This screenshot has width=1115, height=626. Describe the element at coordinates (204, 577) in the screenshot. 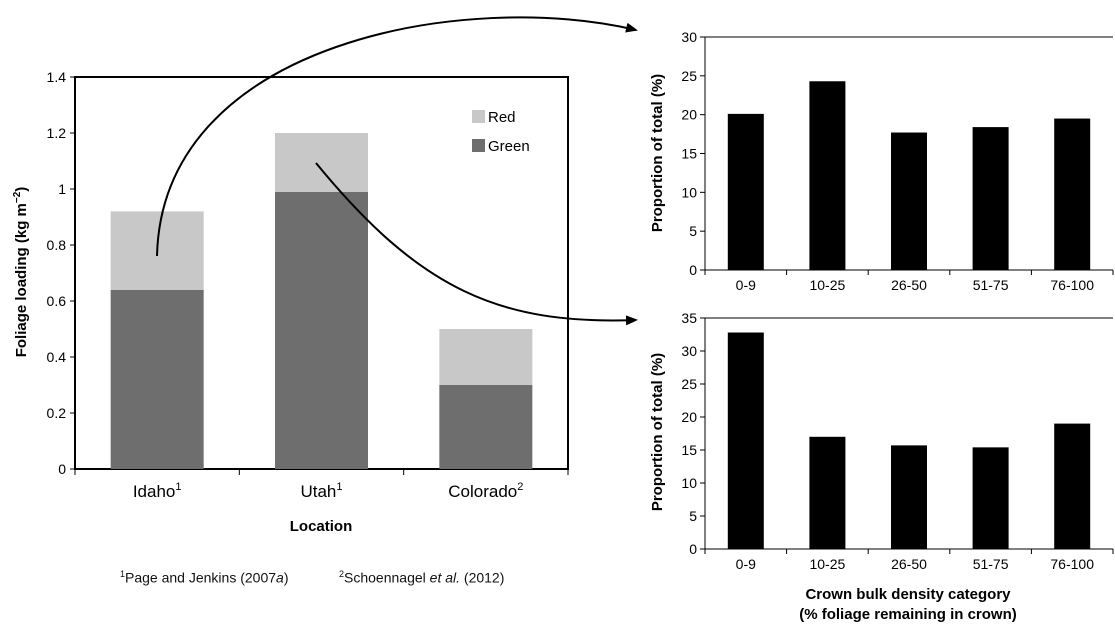

I see `footnote-page-jenkins: 1Page and Jenkins (2007a)` at that location.